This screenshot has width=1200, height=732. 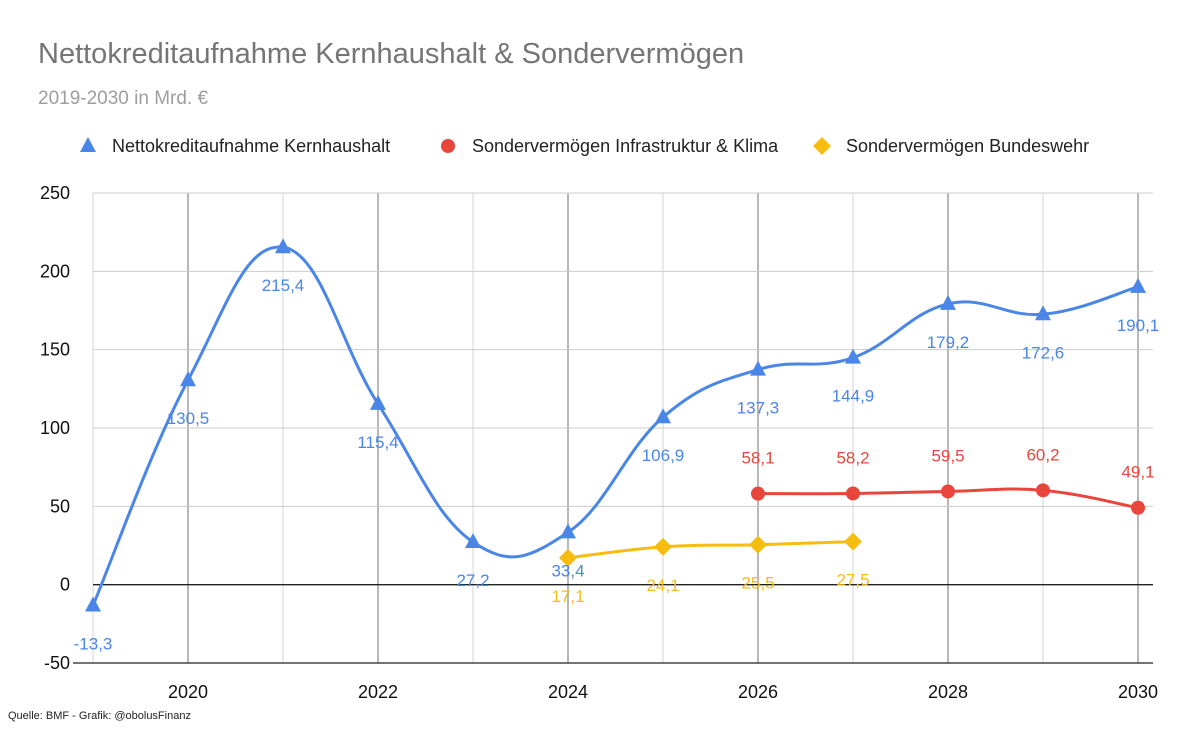 I want to click on legend-marker-bundeswehr, so click(x=822, y=146).